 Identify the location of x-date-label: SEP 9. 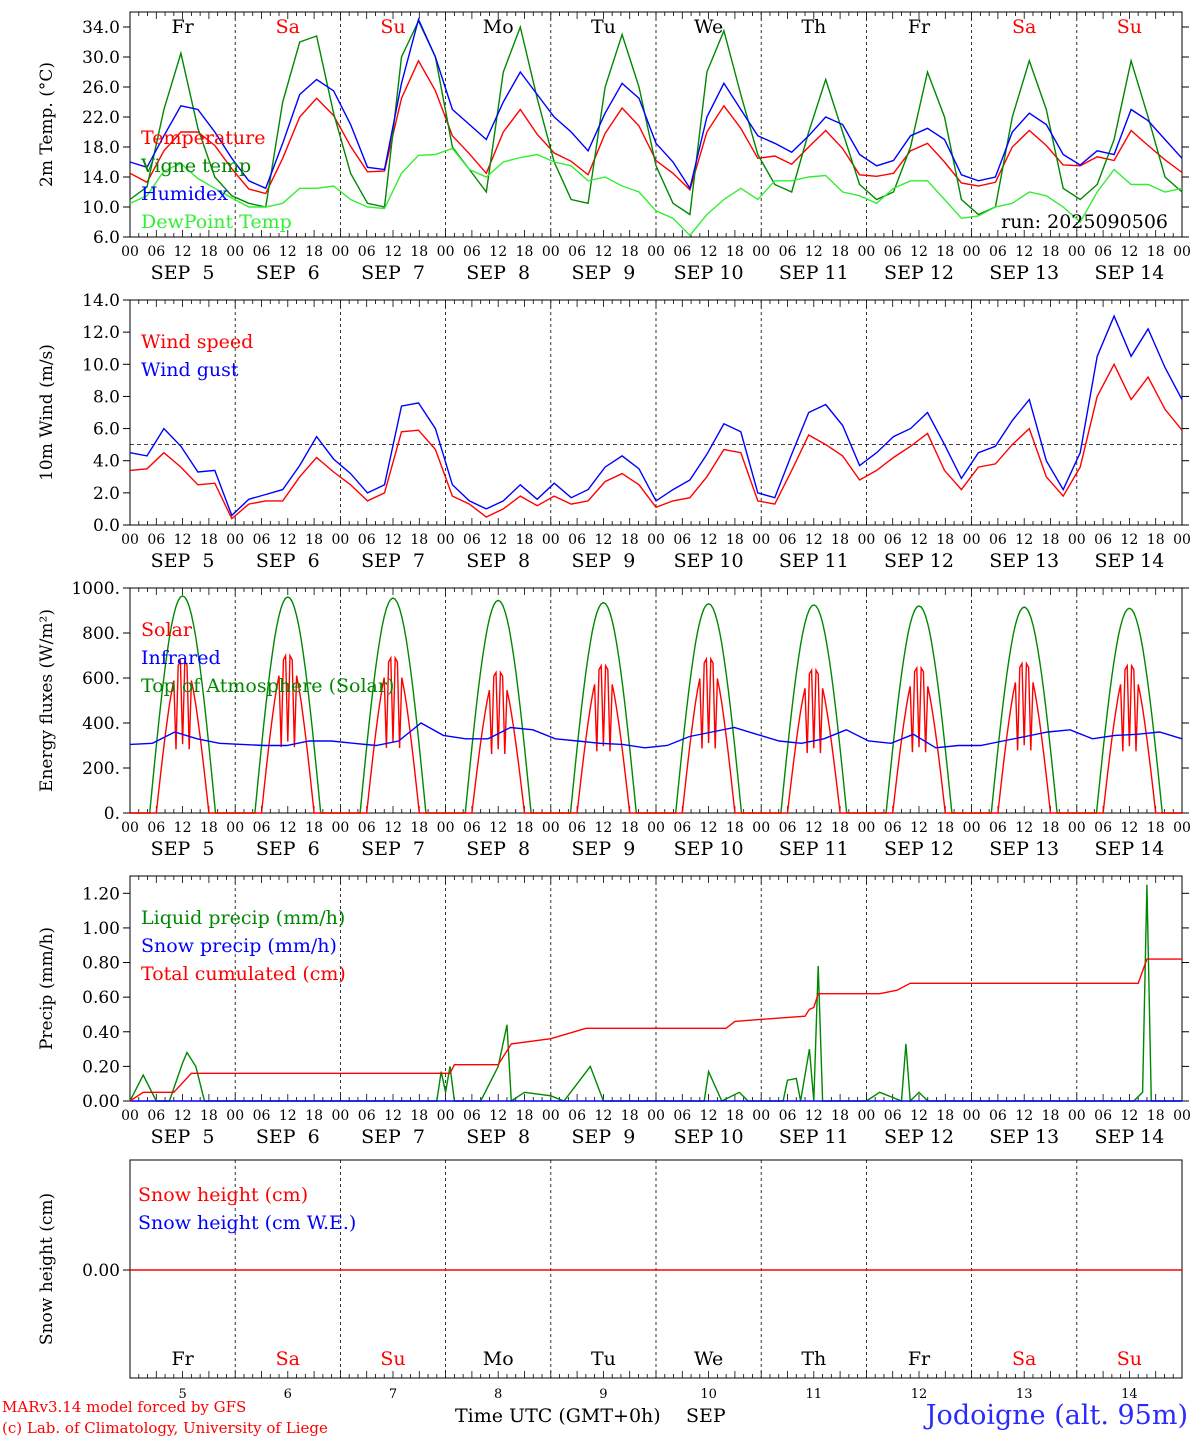
(603, 1137).